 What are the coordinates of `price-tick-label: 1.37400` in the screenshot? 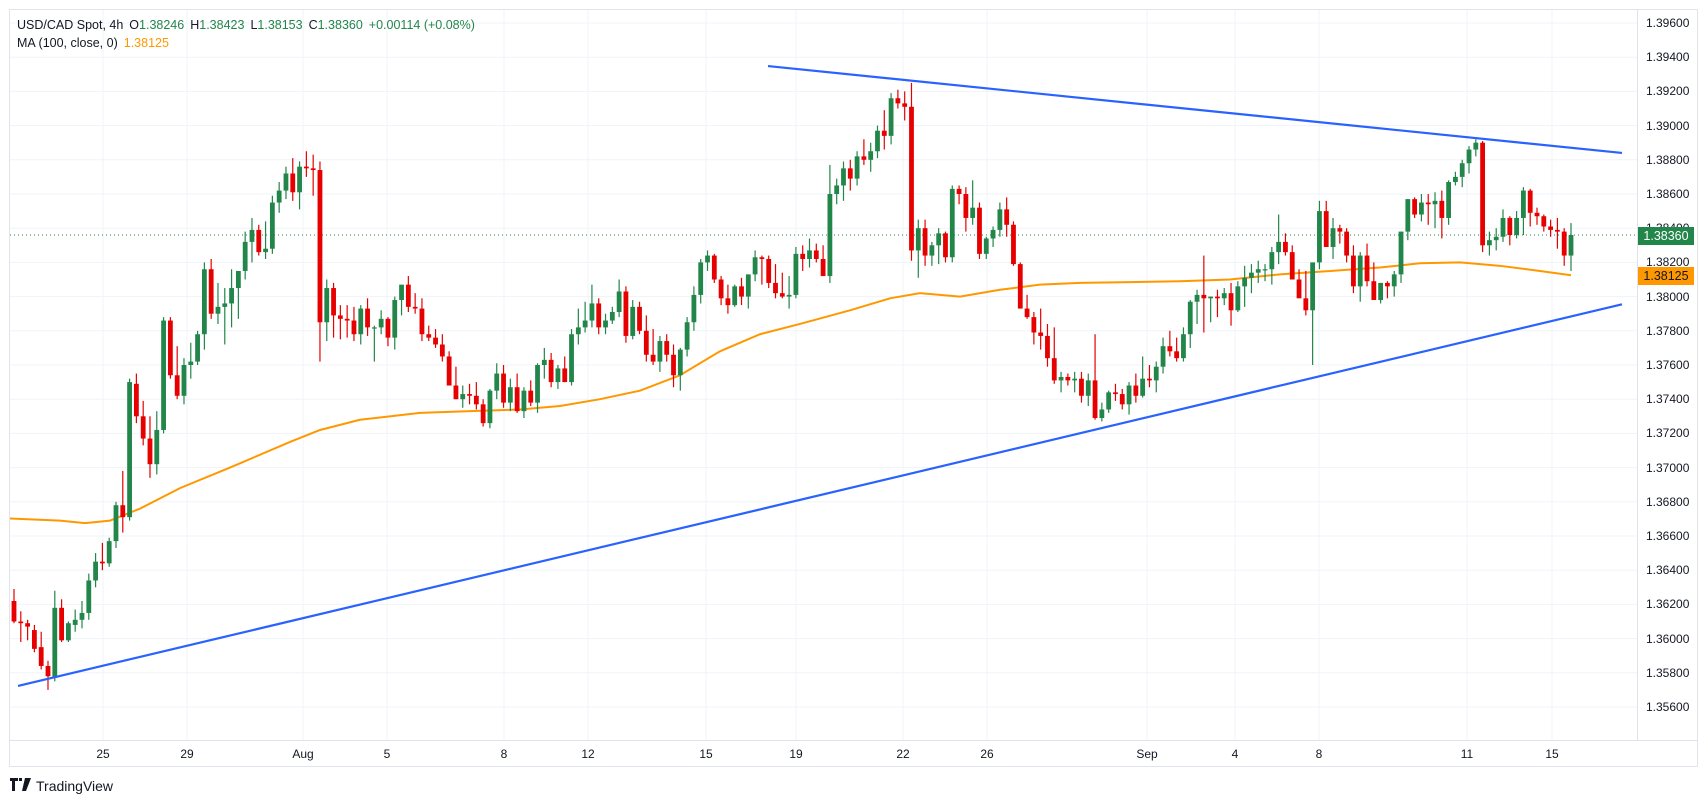 It's located at (1668, 399).